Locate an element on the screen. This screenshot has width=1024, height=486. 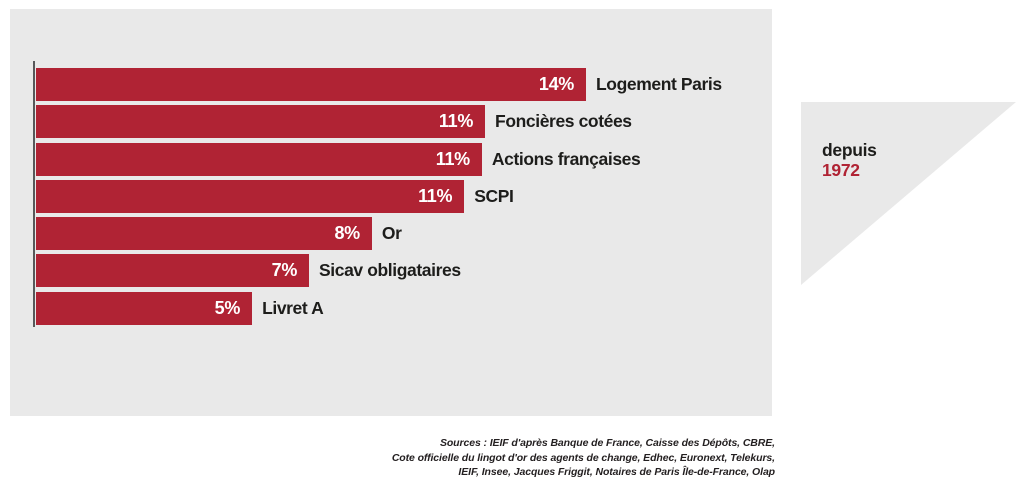
period-callout-text: depuis 1972 is located at coordinates (849, 160).